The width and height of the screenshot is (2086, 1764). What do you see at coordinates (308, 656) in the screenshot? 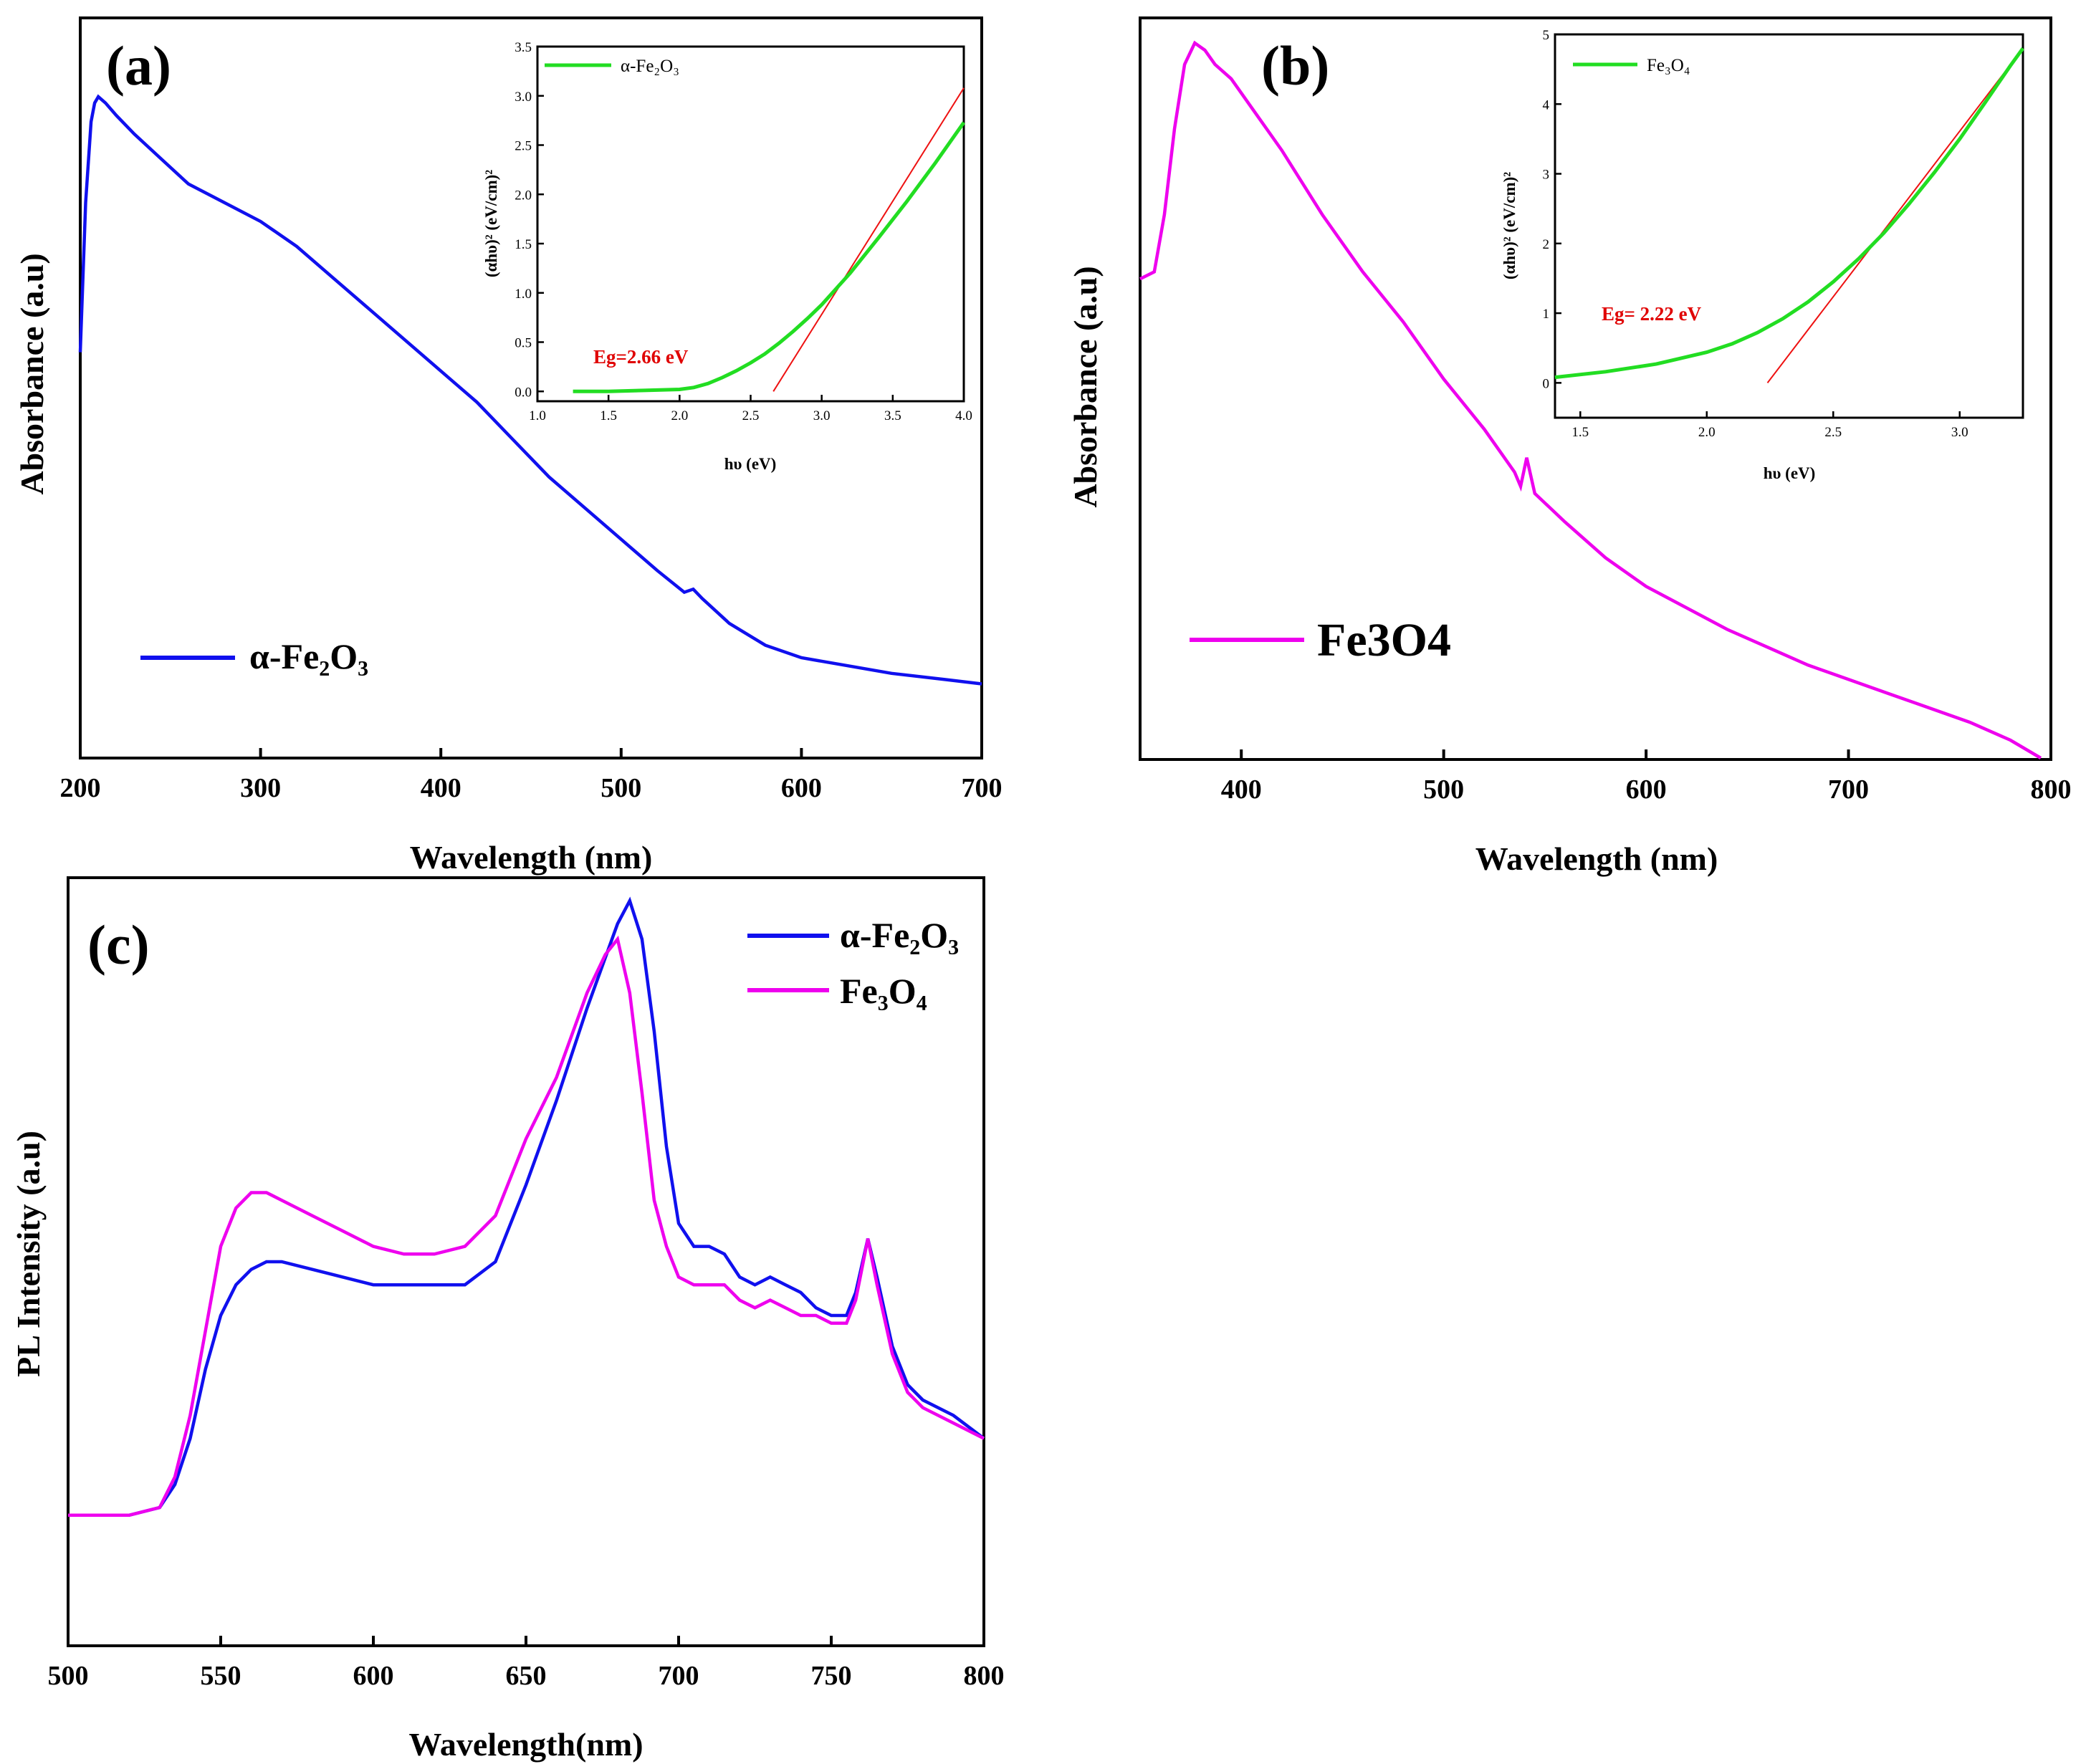
I see `panel-a-legend-label: α-Fe₂O₃` at bounding box center [308, 656].